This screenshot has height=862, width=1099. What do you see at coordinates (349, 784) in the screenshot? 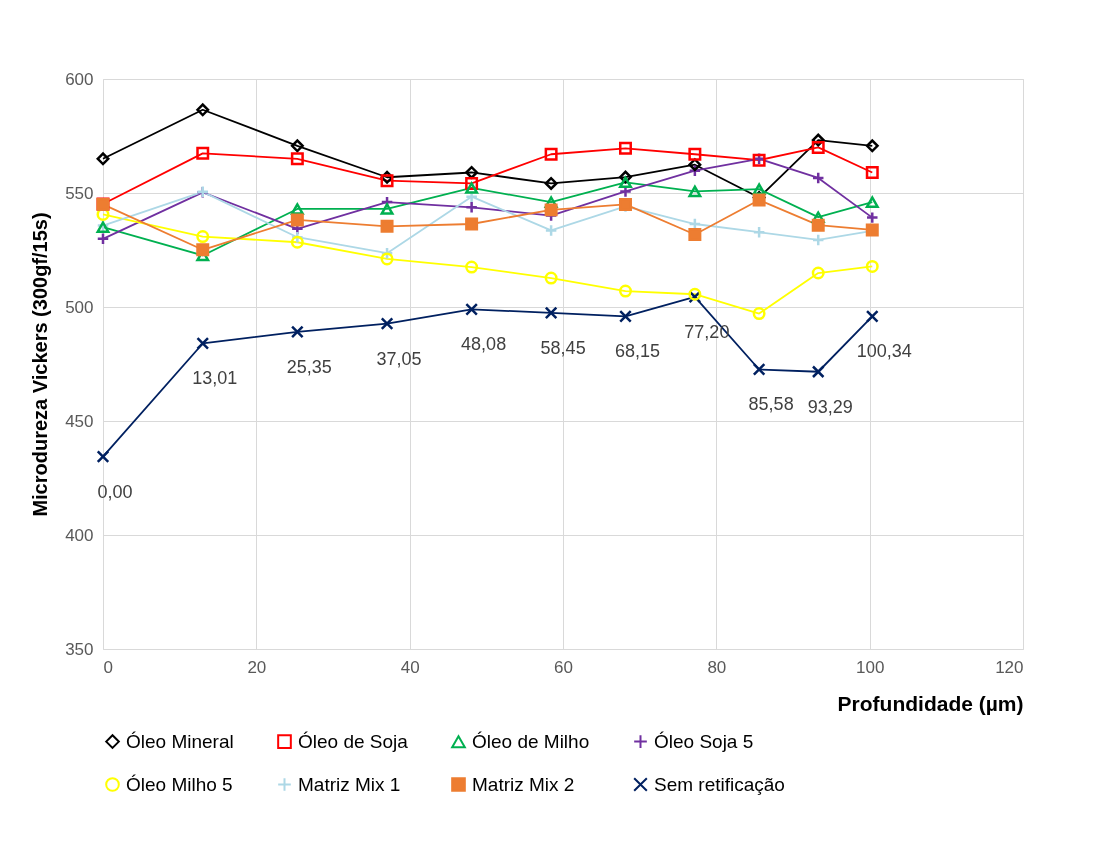
I see `legend-label: Matriz Mix 1` at bounding box center [349, 784].